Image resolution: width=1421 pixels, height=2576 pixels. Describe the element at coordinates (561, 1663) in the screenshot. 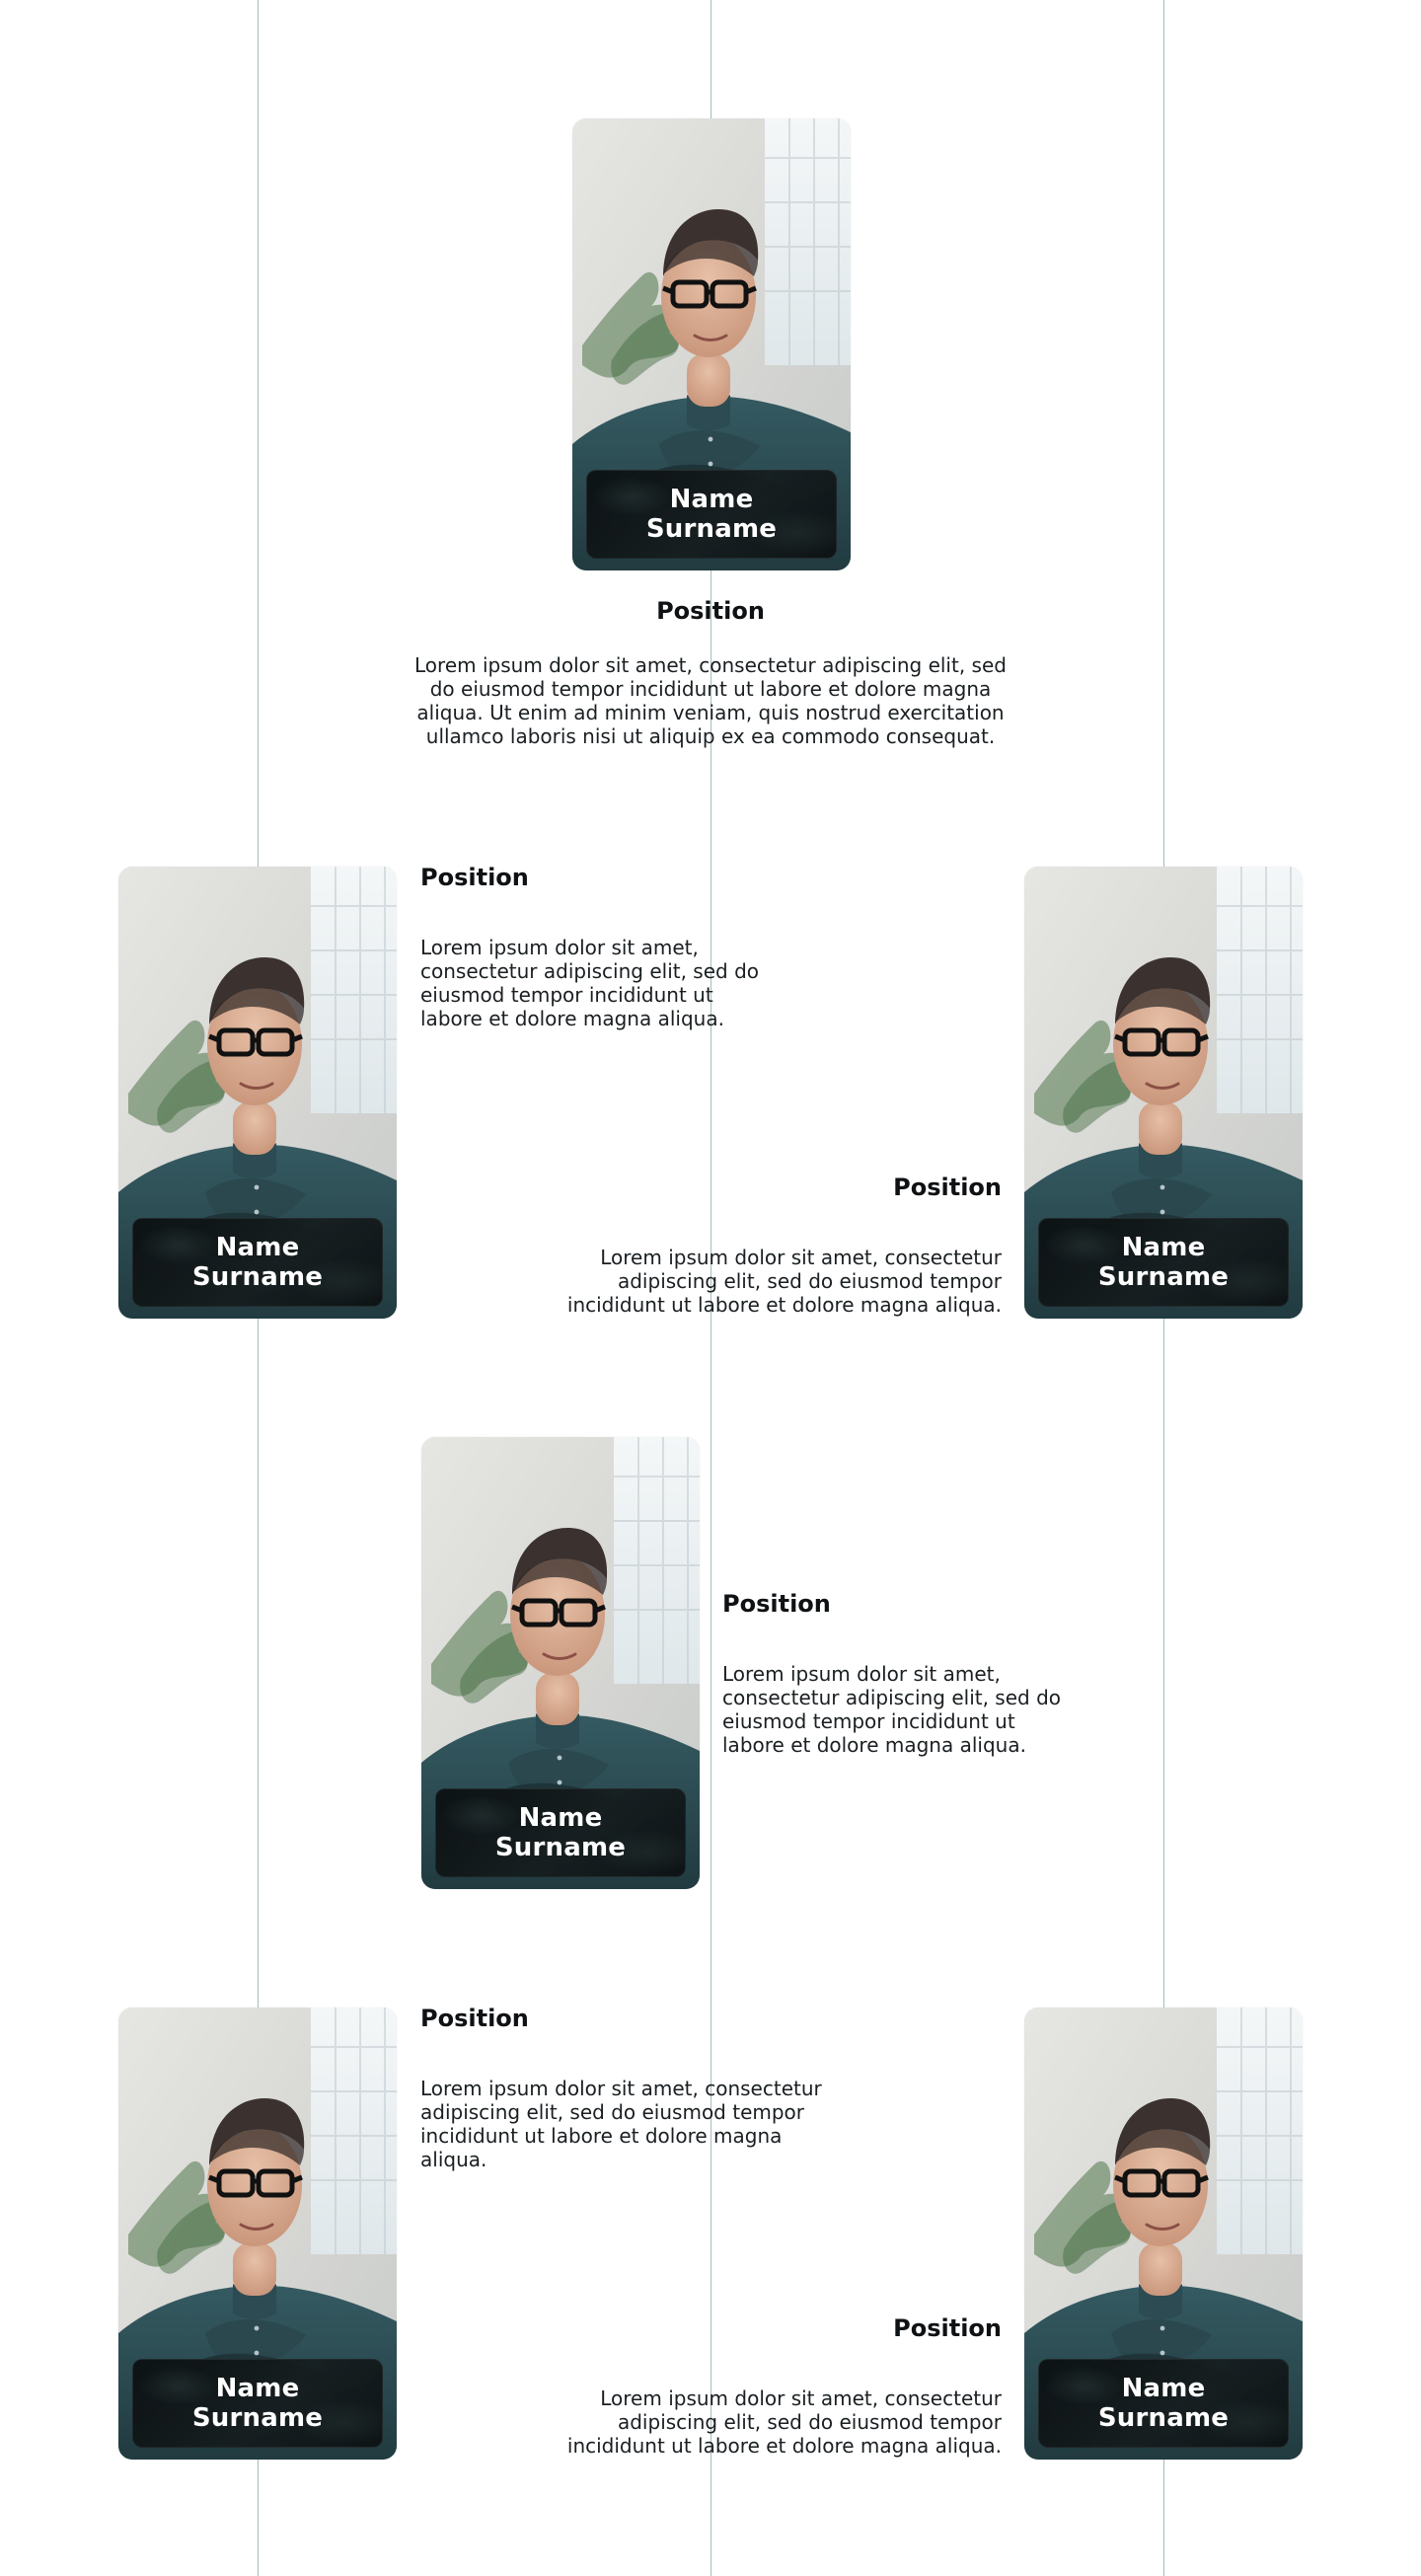

I see `team-member-card-4: Name Surname` at that location.